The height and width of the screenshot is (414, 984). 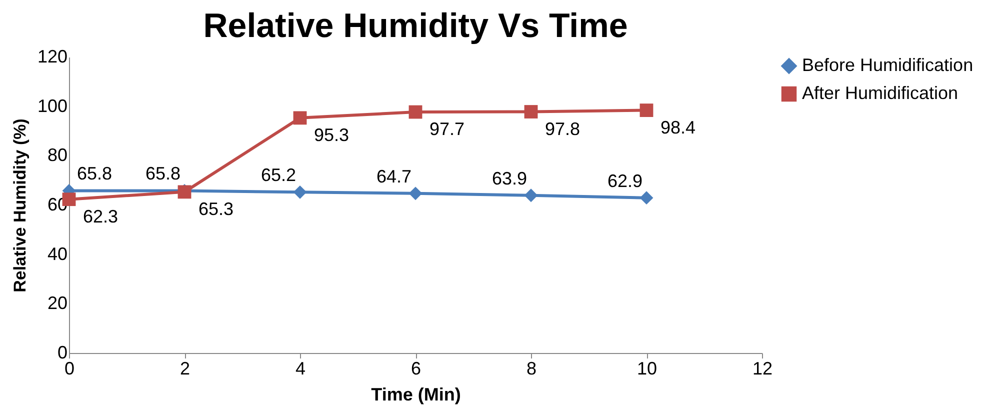 I want to click on data-label: 98.4, so click(x=678, y=127).